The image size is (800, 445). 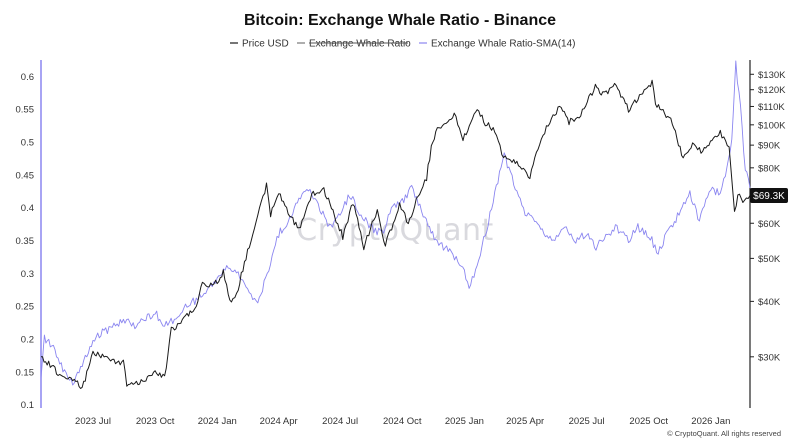 What do you see at coordinates (217, 421) in the screenshot?
I see `x-tick-label: 2024 Jan` at bounding box center [217, 421].